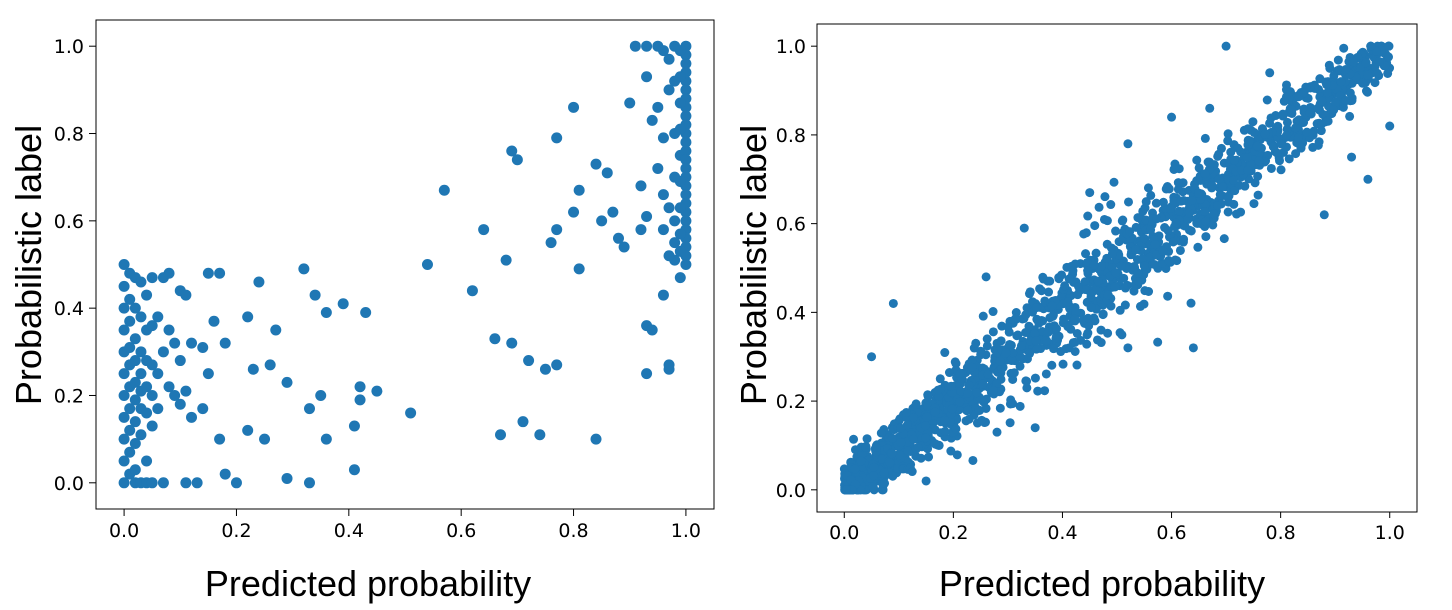 This screenshot has width=1452, height=610. I want to click on left-y-tick-label: 0.0, so click(69, 484).